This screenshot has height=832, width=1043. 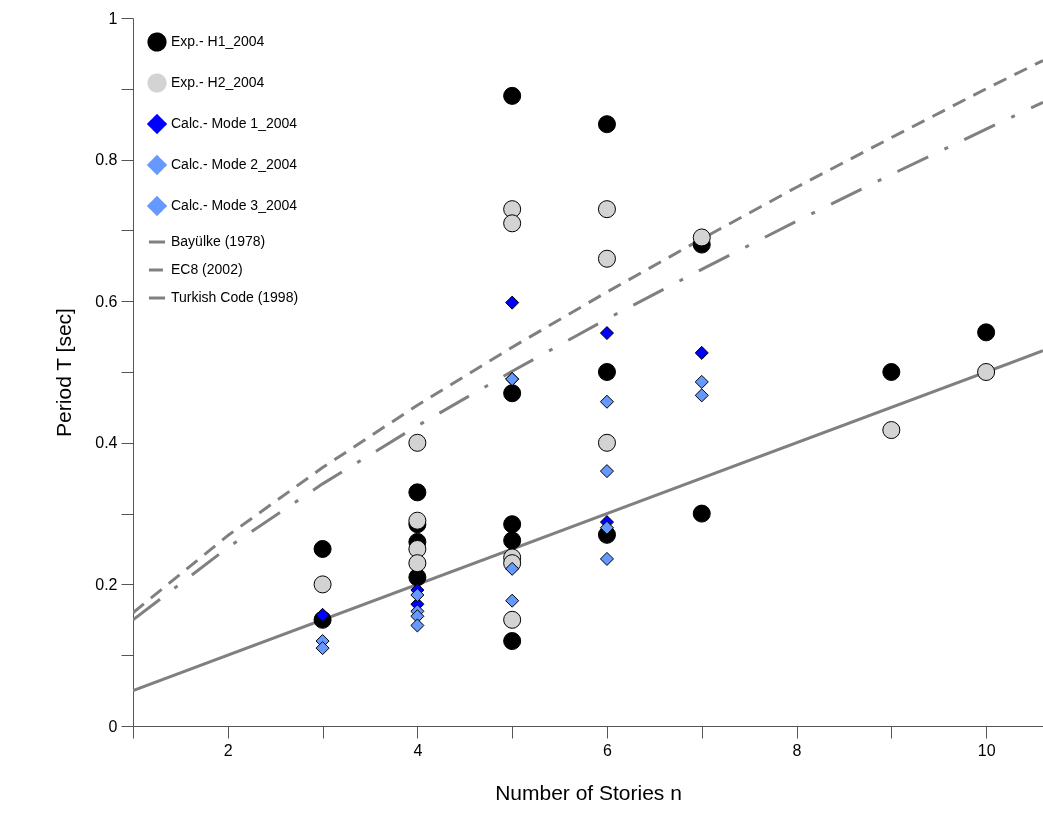 I want to click on legend-label: Exp.- H1_2004, so click(x=218, y=41).